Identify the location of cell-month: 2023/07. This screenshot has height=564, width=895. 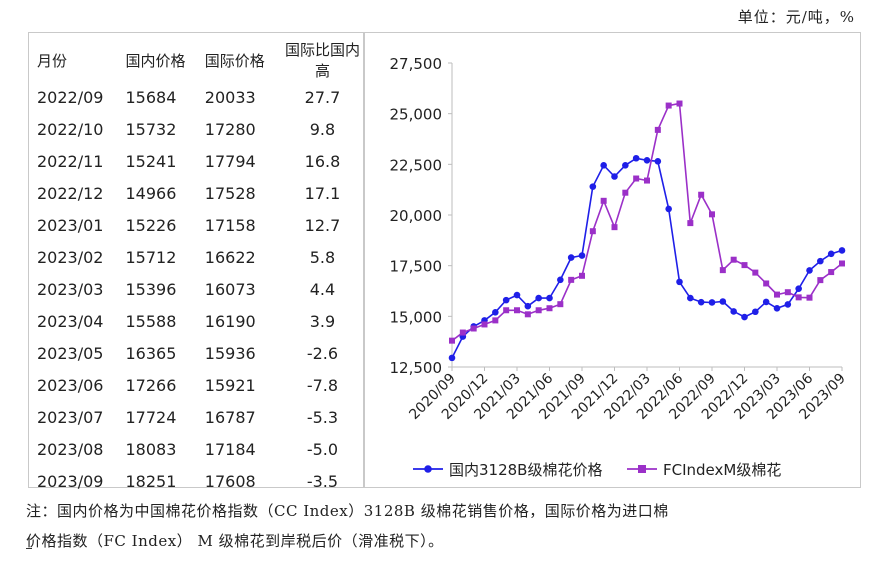
(70, 417).